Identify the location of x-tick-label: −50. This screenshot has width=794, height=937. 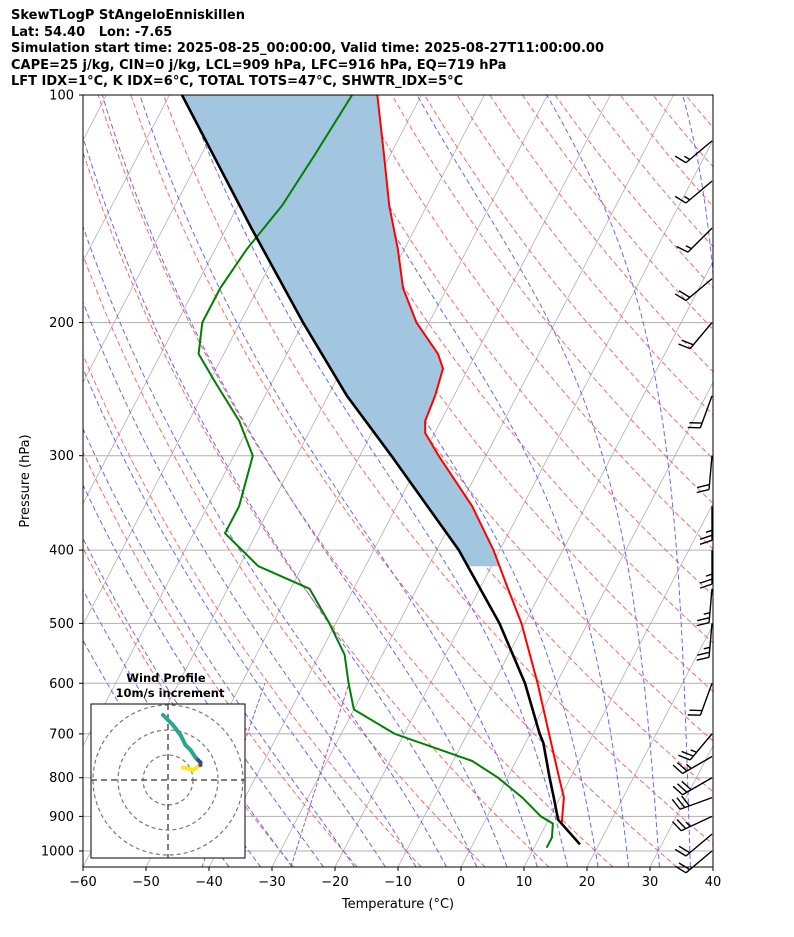
(145, 882).